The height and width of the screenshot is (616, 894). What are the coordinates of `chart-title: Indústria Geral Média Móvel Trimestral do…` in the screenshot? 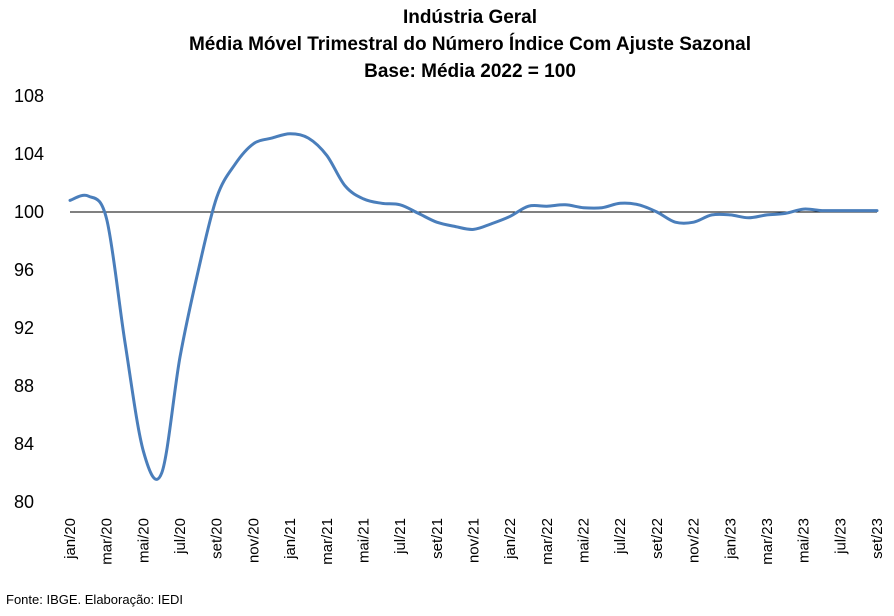 It's located at (470, 44).